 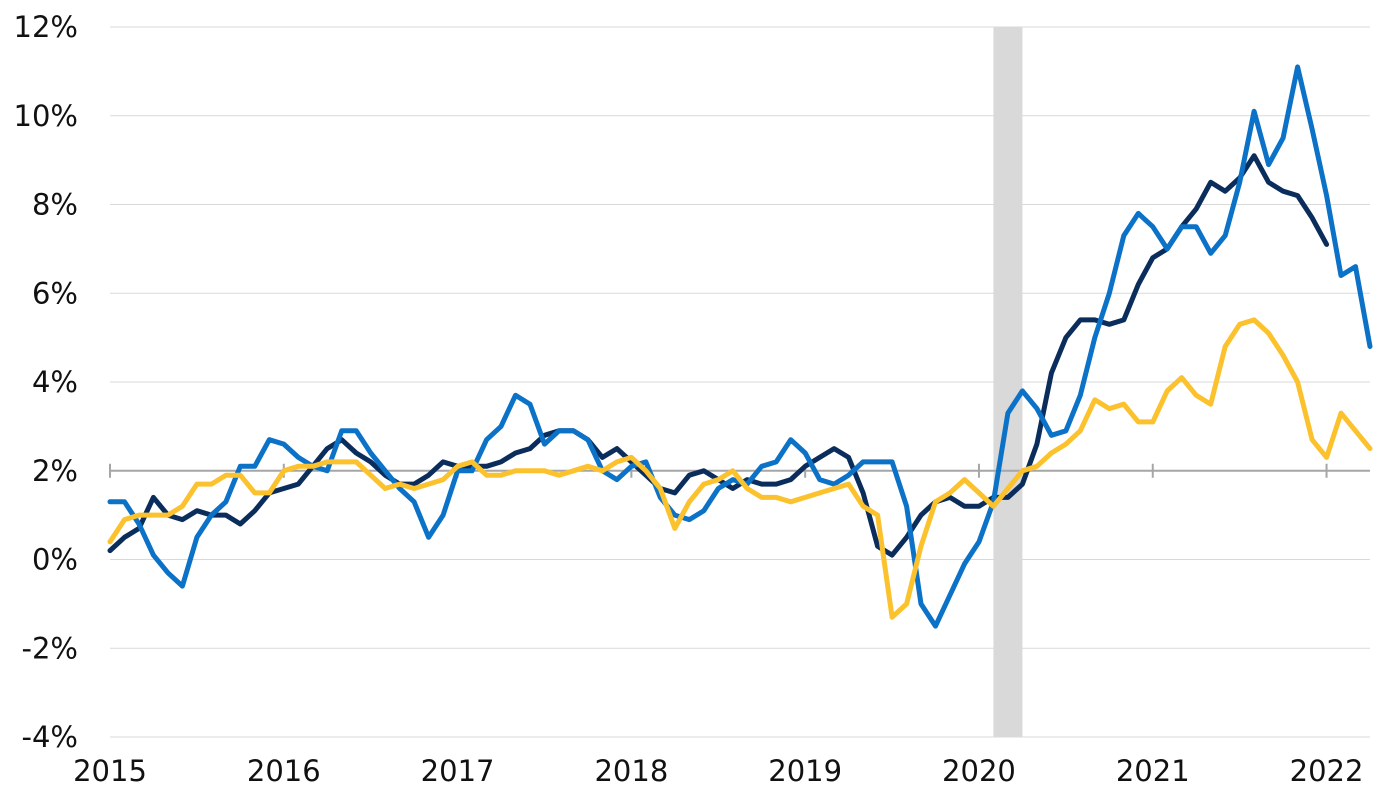 I want to click on y-tick-label: 8%, so click(x=55, y=205).